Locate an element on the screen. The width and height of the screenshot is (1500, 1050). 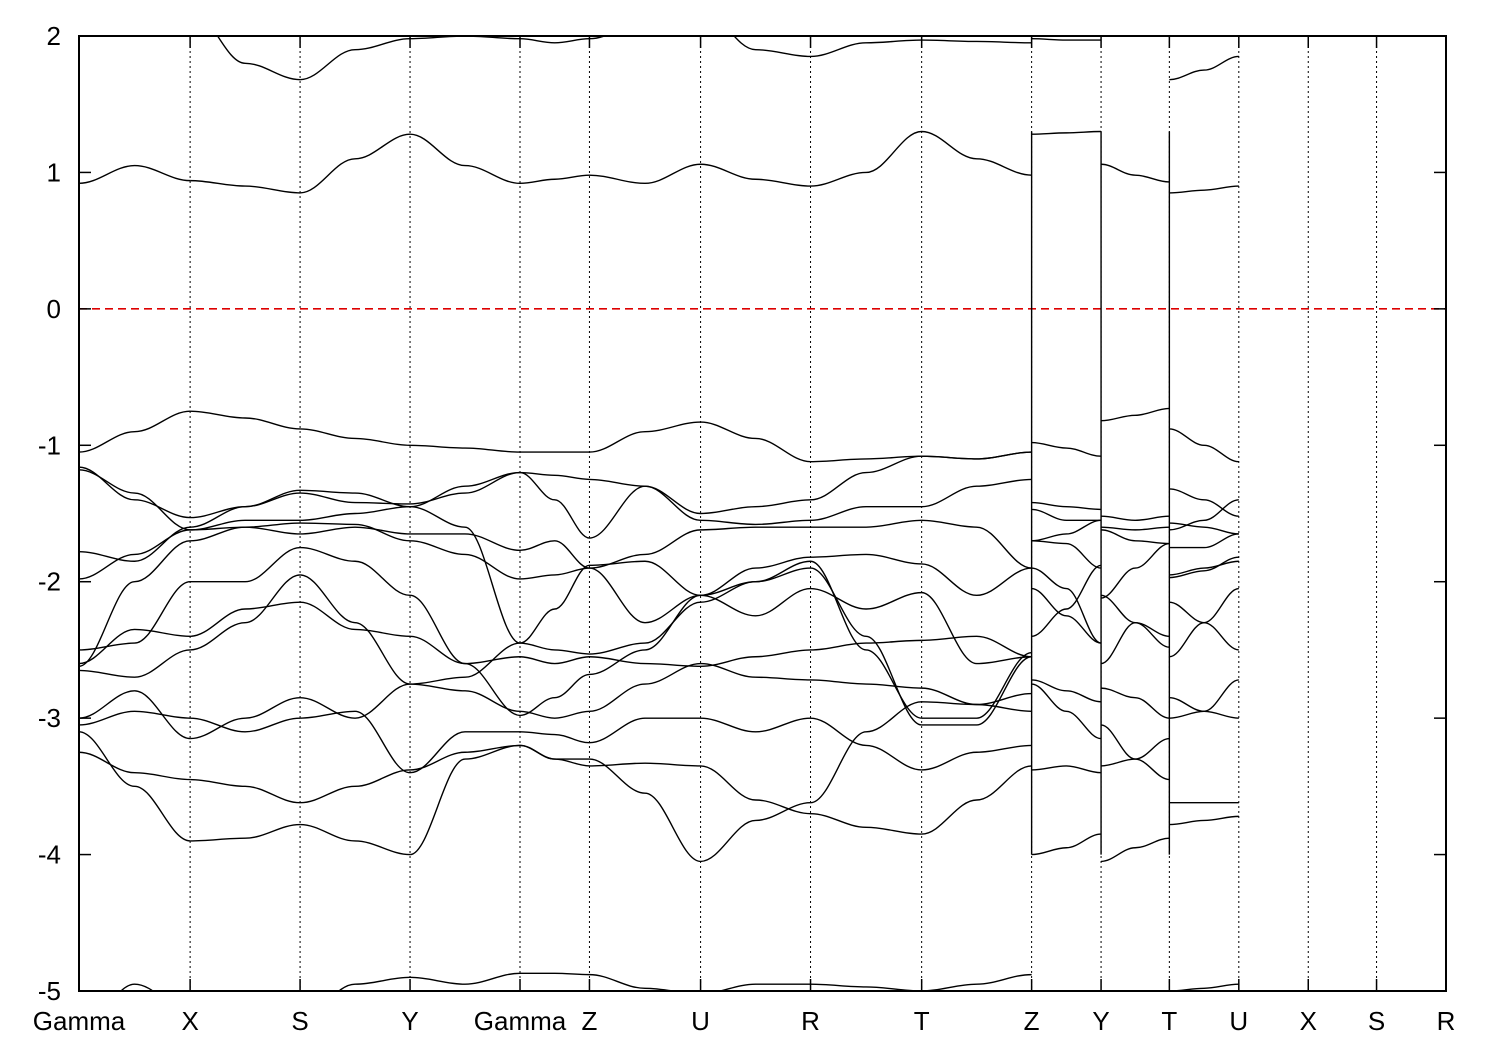
x-tick-label: S is located at coordinates (299, 1021).